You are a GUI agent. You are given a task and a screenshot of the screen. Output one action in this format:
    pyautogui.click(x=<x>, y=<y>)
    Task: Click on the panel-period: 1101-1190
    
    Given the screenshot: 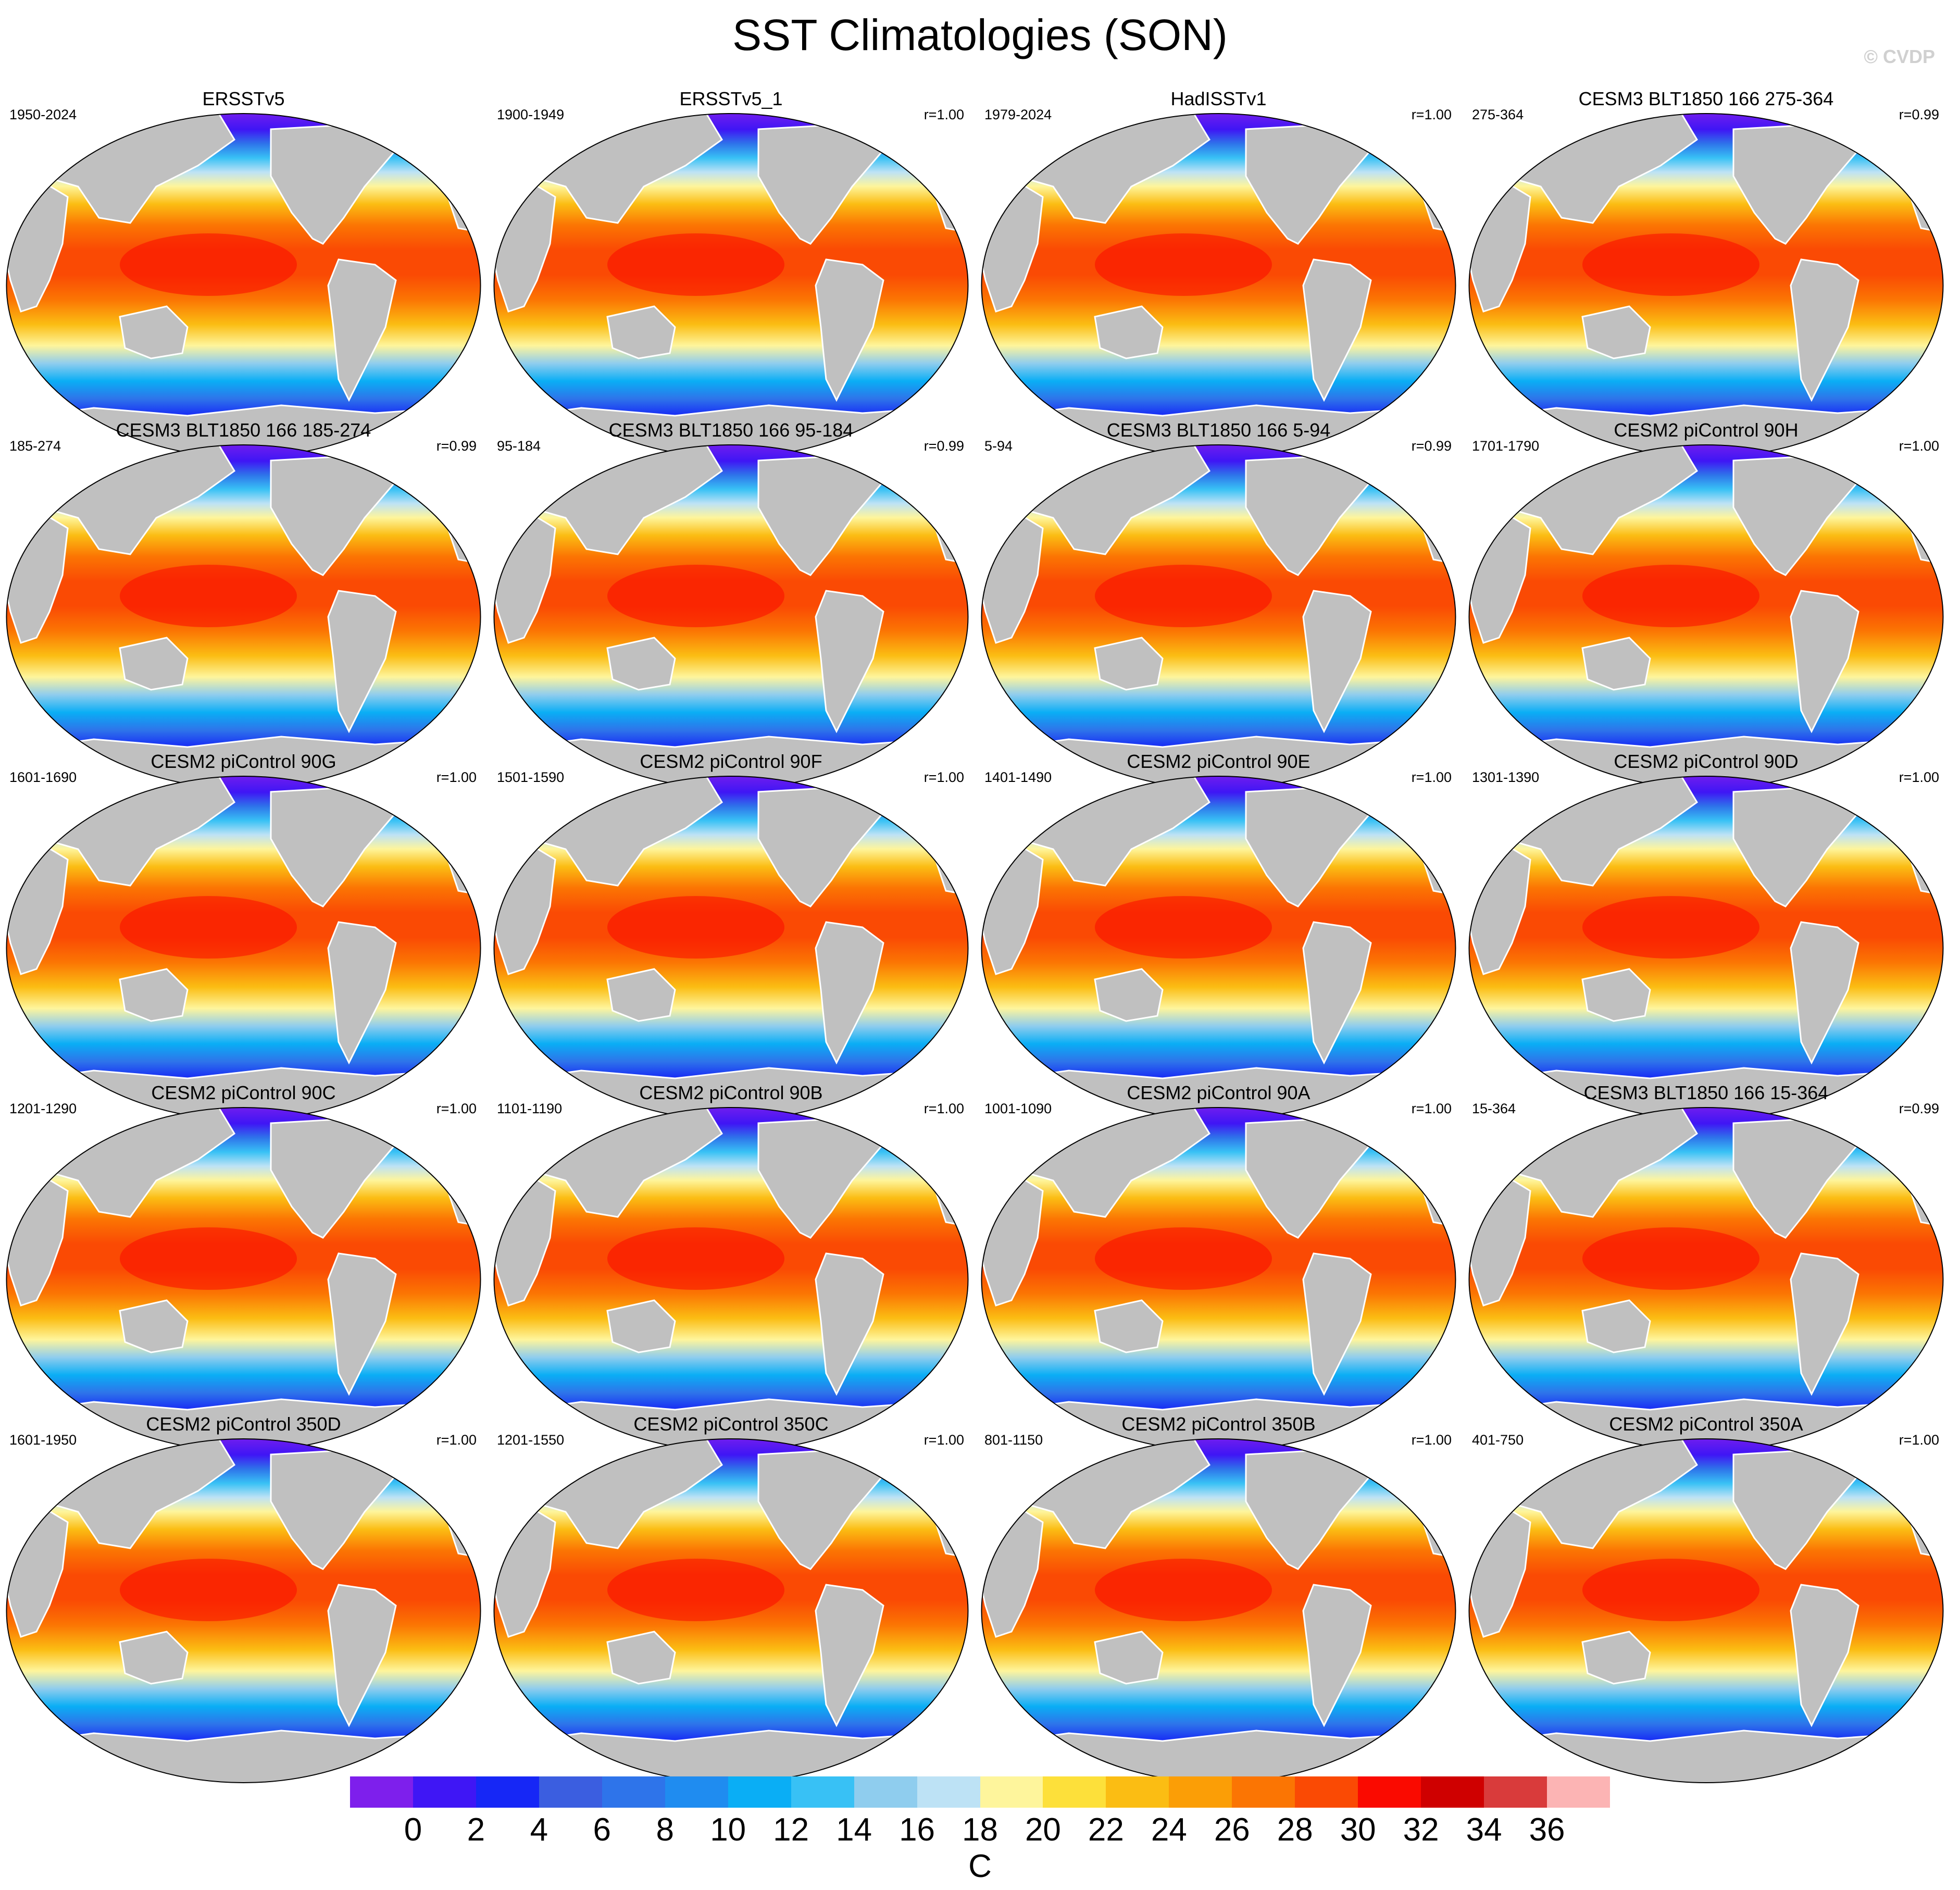 What is the action you would take?
    pyautogui.click(x=530, y=1108)
    